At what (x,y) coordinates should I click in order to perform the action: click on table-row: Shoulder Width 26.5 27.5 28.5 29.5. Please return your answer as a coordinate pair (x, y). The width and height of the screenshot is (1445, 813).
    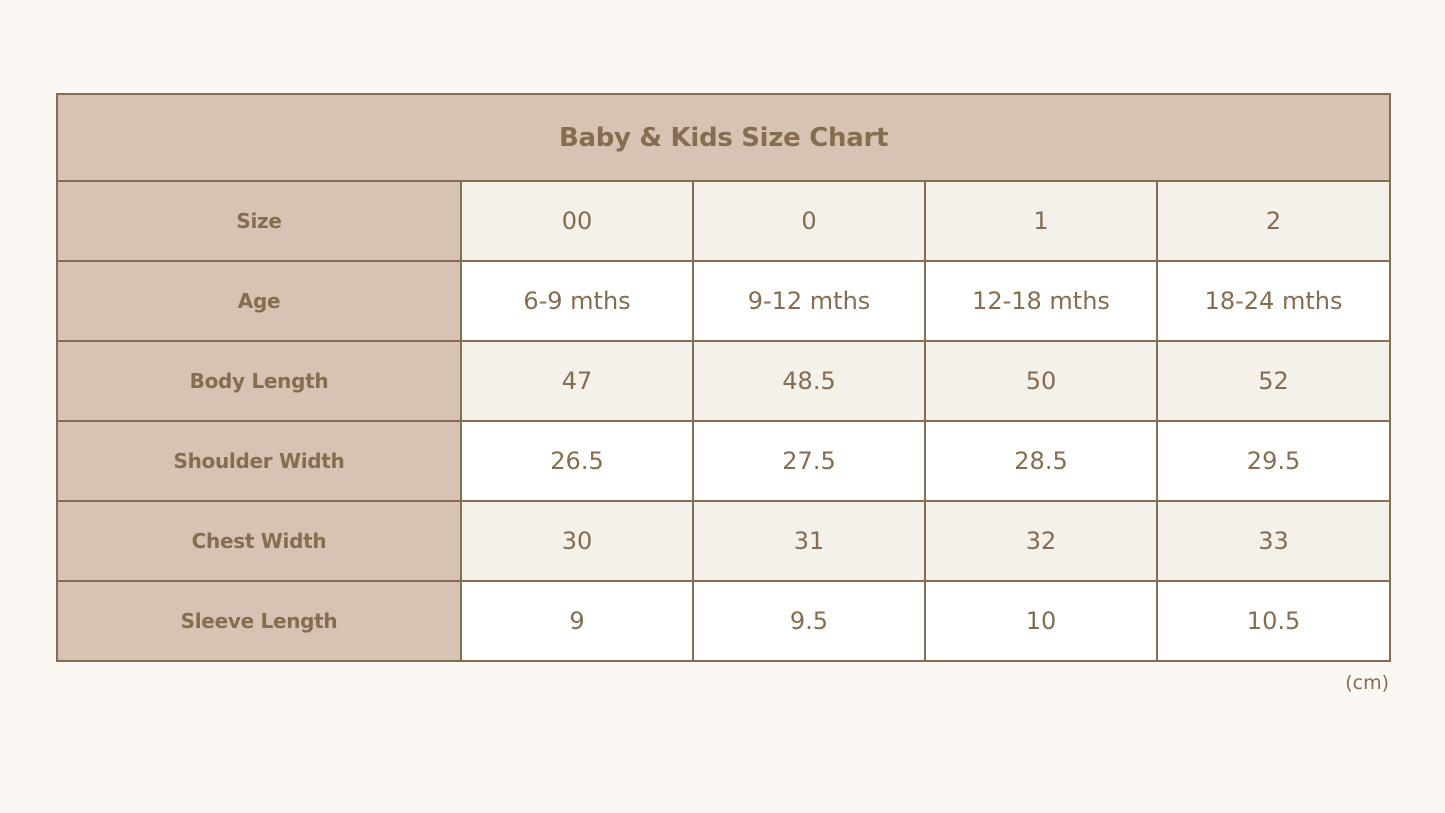
    Looking at the image, I should click on (724, 461).